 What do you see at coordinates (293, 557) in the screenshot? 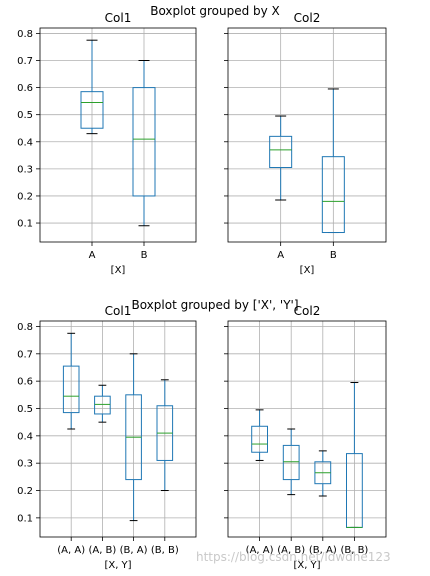
I see `watermark: https://blog.csdn.net/ldwdhe123` at bounding box center [293, 557].